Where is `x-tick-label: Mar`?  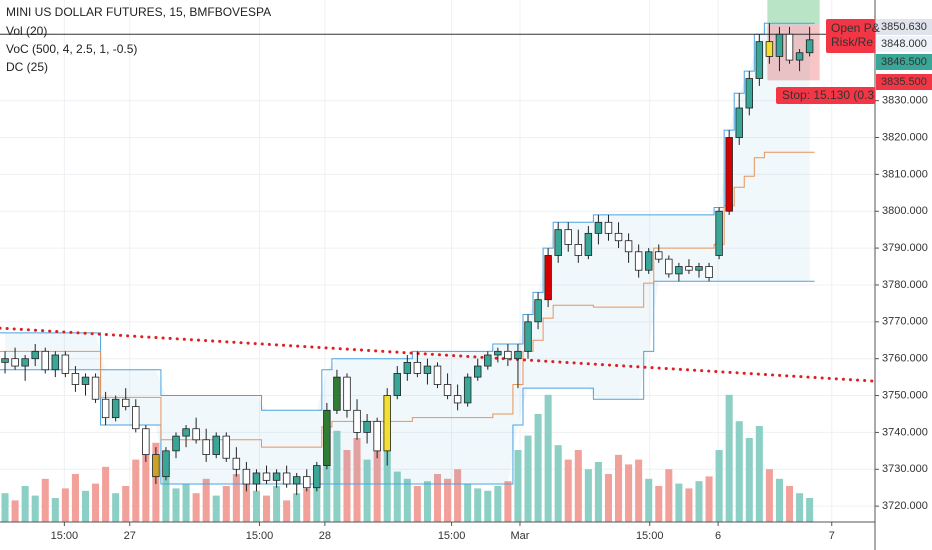 x-tick-label: Mar is located at coordinates (519, 536).